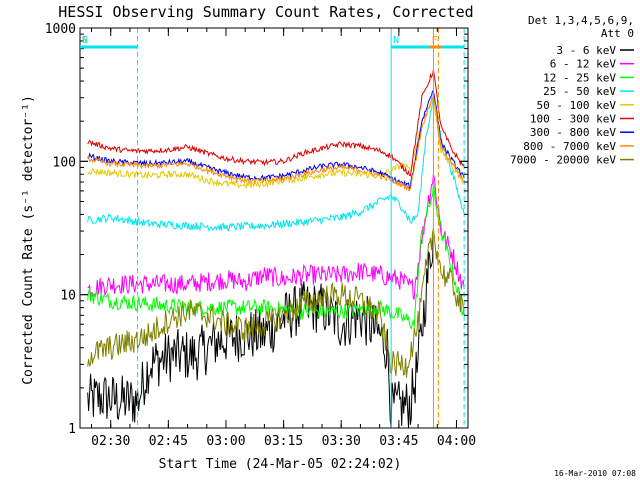 The height and width of the screenshot is (480, 640). I want to click on x-tick-label-6: 03:45, so click(398, 441).